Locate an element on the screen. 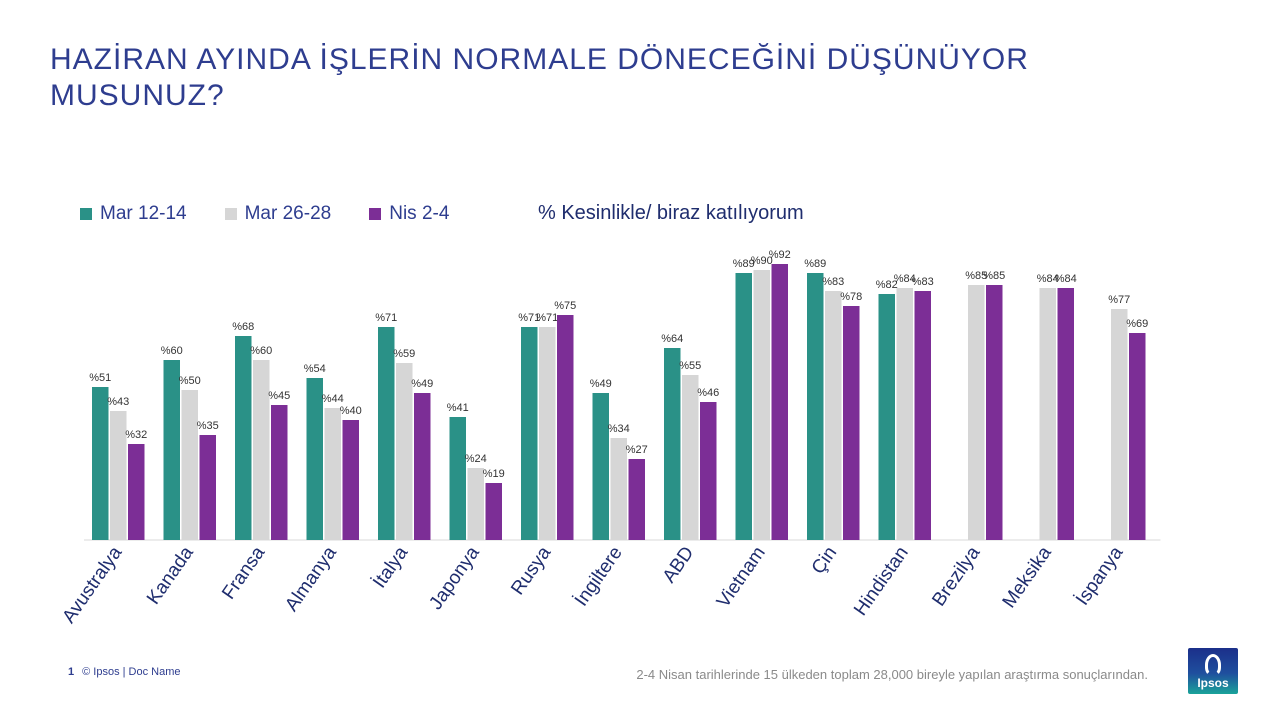  data-label: %50 is located at coordinates (190, 381).